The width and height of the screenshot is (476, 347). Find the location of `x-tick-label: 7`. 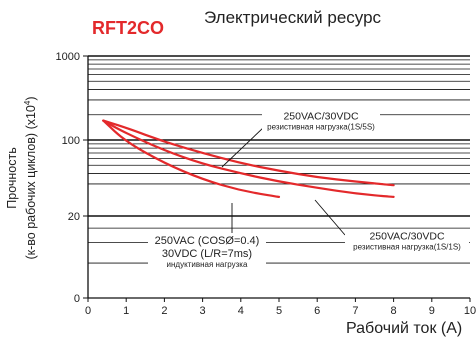

x-tick-label: 7 is located at coordinates (355, 311).